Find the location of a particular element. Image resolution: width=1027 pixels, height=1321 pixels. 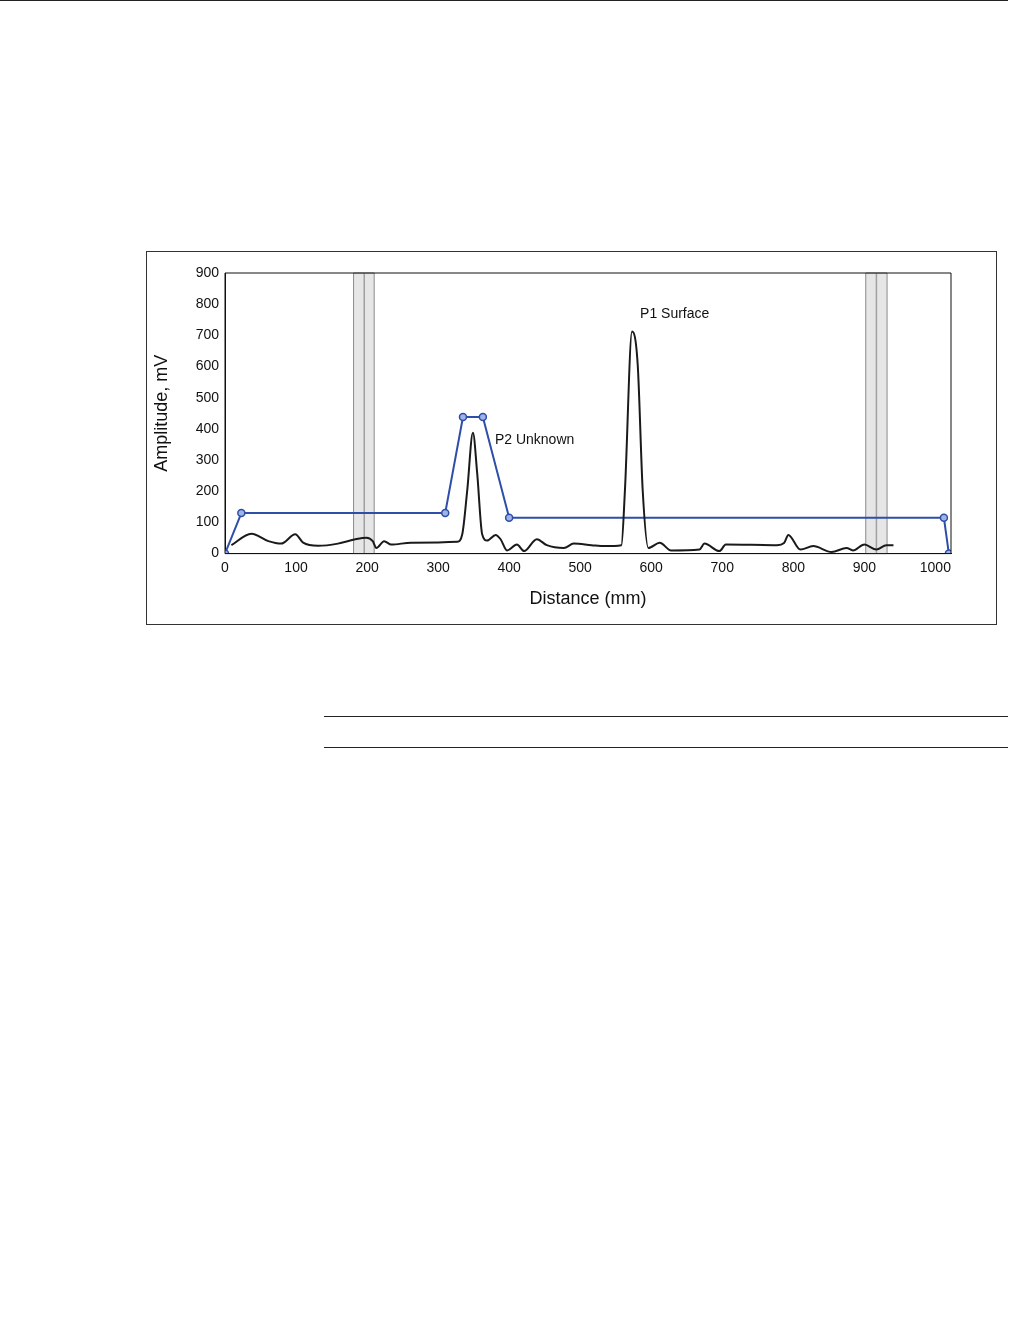

y-tick-label: 800 is located at coordinates (207, 303).